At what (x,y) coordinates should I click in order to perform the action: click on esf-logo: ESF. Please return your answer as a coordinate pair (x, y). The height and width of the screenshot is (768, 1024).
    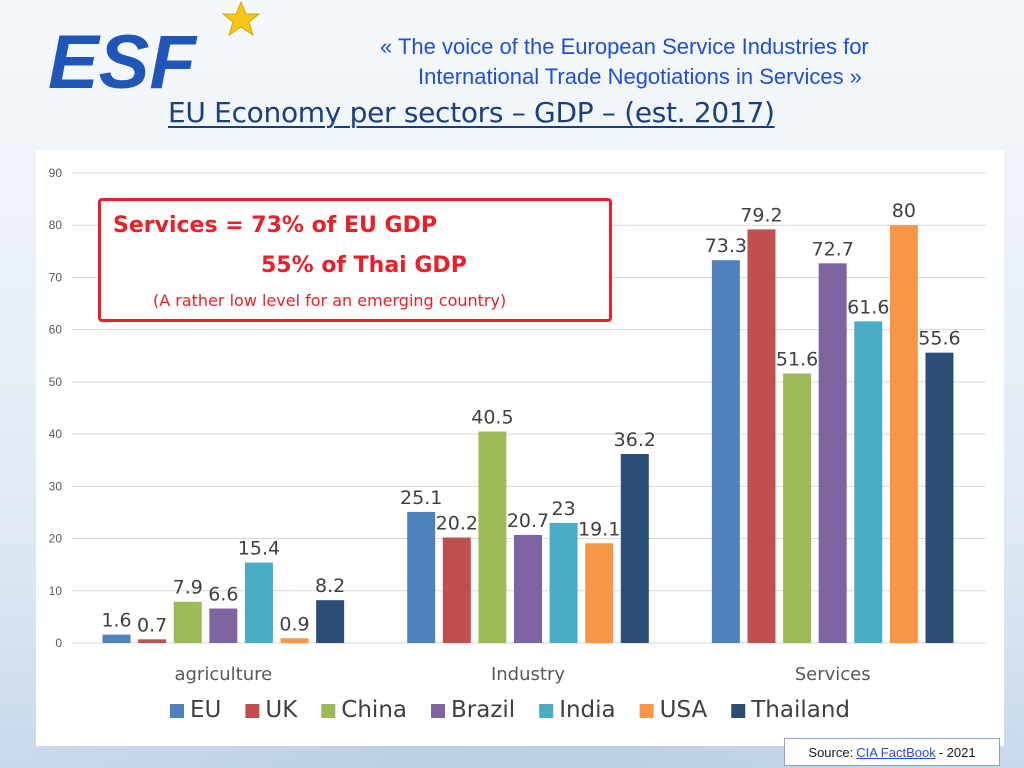
    Looking at the image, I should click on (154, 50).